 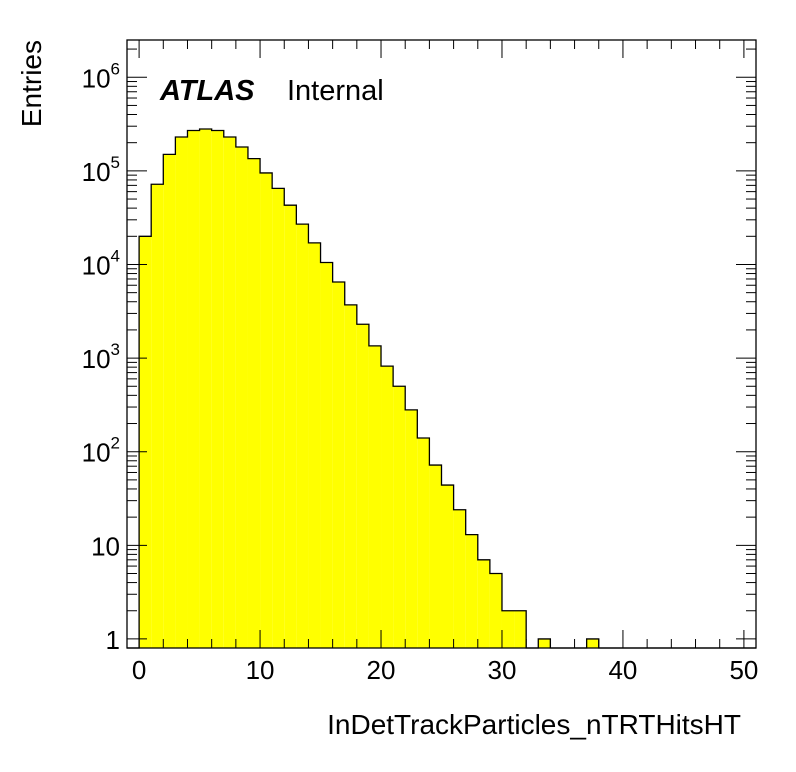 I want to click on y-tick-label: 10⁴, so click(x=101, y=263).